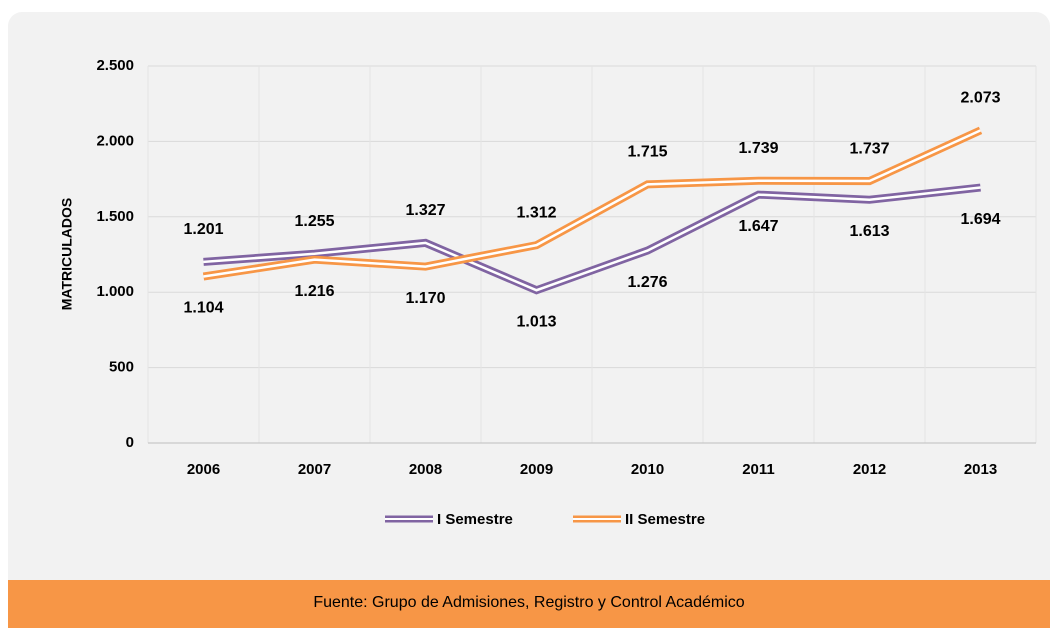 This screenshot has width=1050, height=633. I want to click on data-label: 1.255, so click(314, 221).